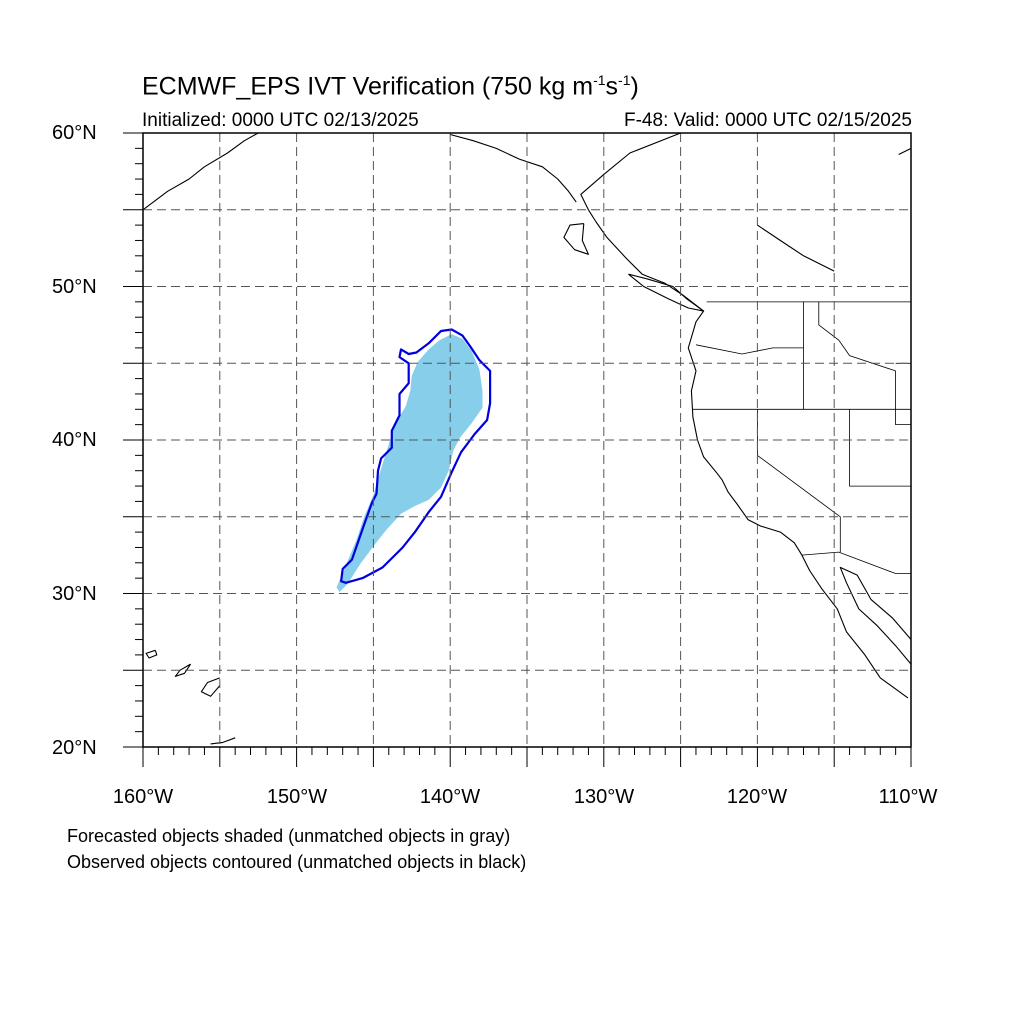 The height and width of the screenshot is (1024, 1024). What do you see at coordinates (74, 594) in the screenshot?
I see `lat-label-30n: 30°N` at bounding box center [74, 594].